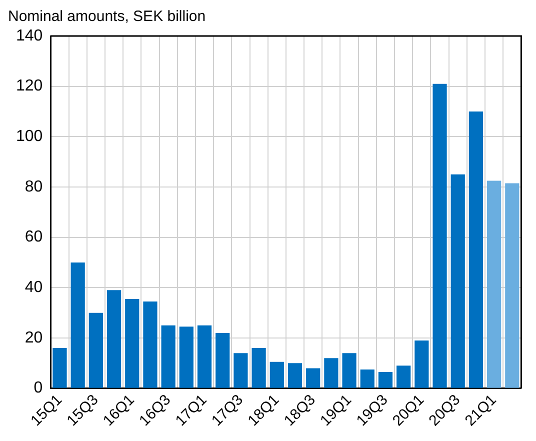 This screenshot has height=441, width=536. What do you see at coordinates (33, 287) in the screenshot?
I see `y-tick-label: 40` at bounding box center [33, 287].